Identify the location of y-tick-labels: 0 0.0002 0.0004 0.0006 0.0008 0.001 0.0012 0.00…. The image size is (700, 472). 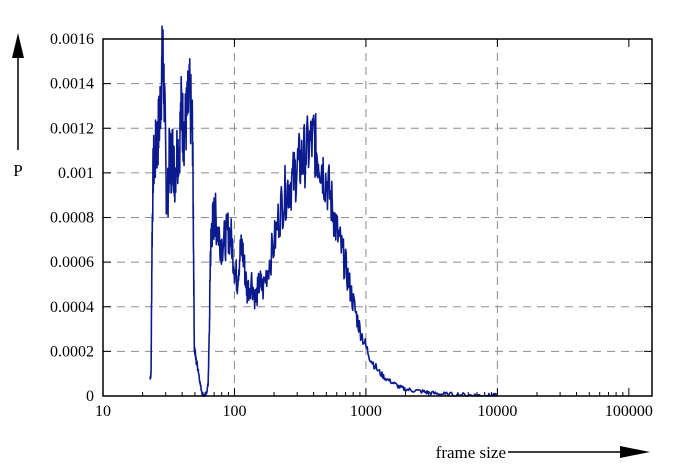
(72, 218).